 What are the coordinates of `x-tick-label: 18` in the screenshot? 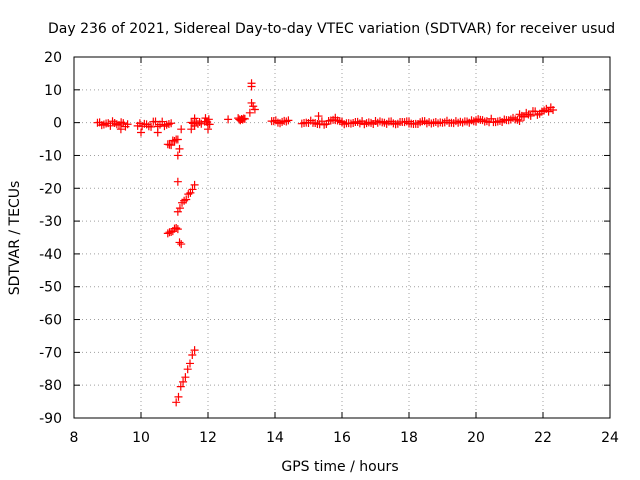 It's located at (409, 438).